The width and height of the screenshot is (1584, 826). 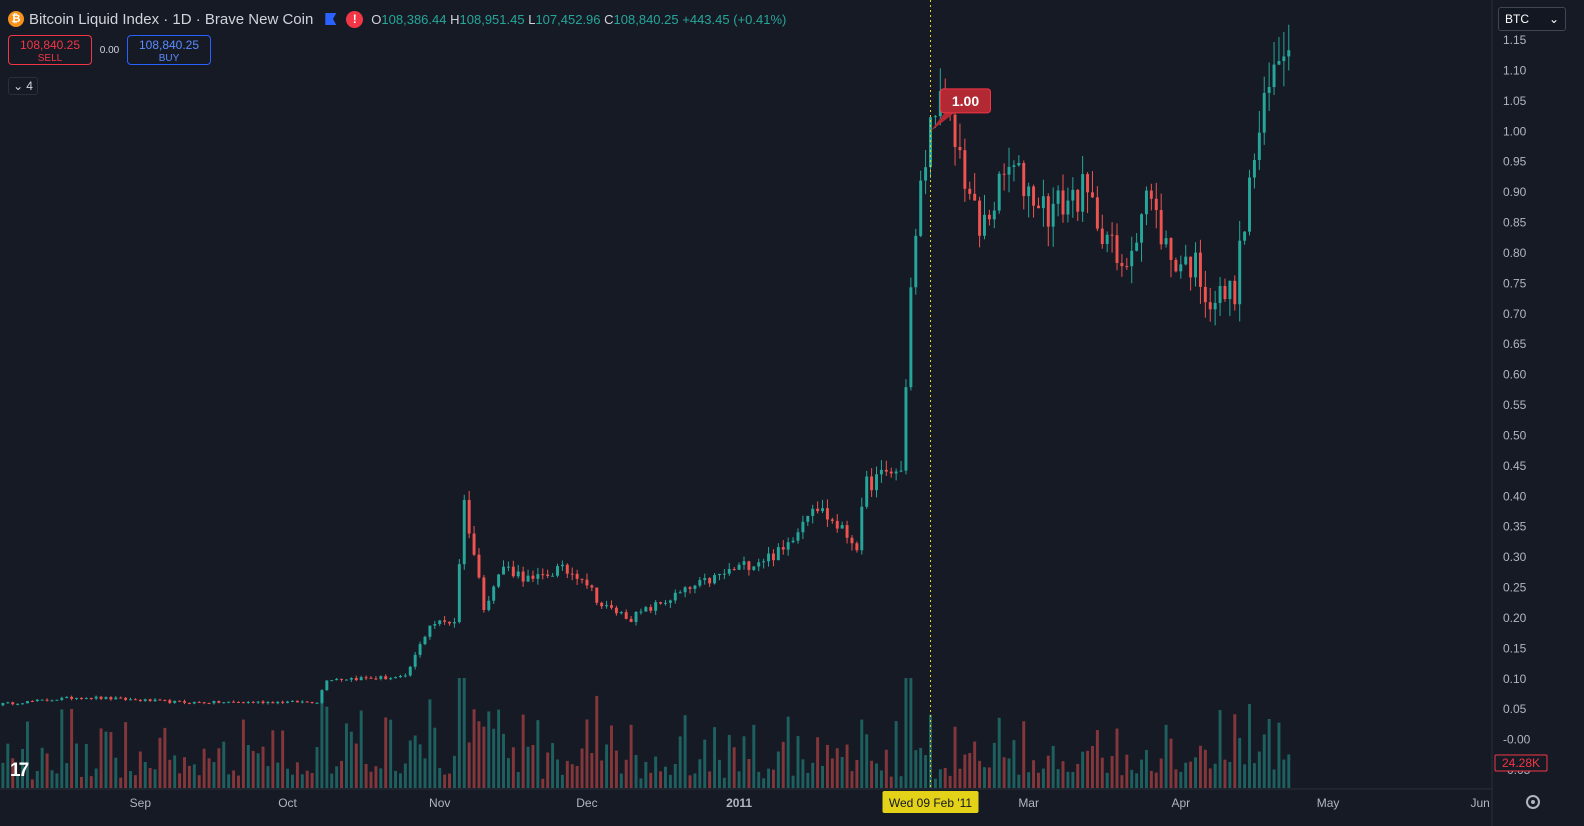 What do you see at coordinates (1515, 101) in the screenshot?
I see `price-tick-label: 1.05` at bounding box center [1515, 101].